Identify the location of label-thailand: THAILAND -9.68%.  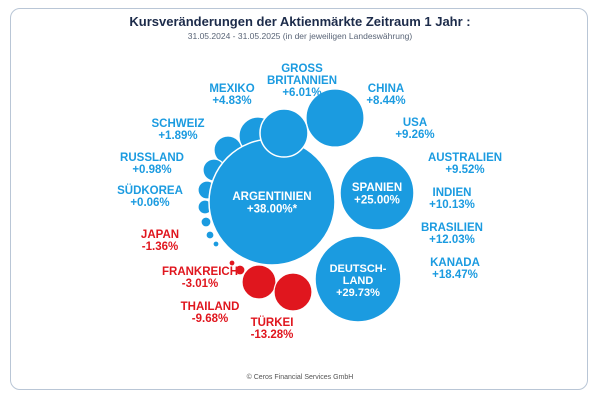
(210, 313).